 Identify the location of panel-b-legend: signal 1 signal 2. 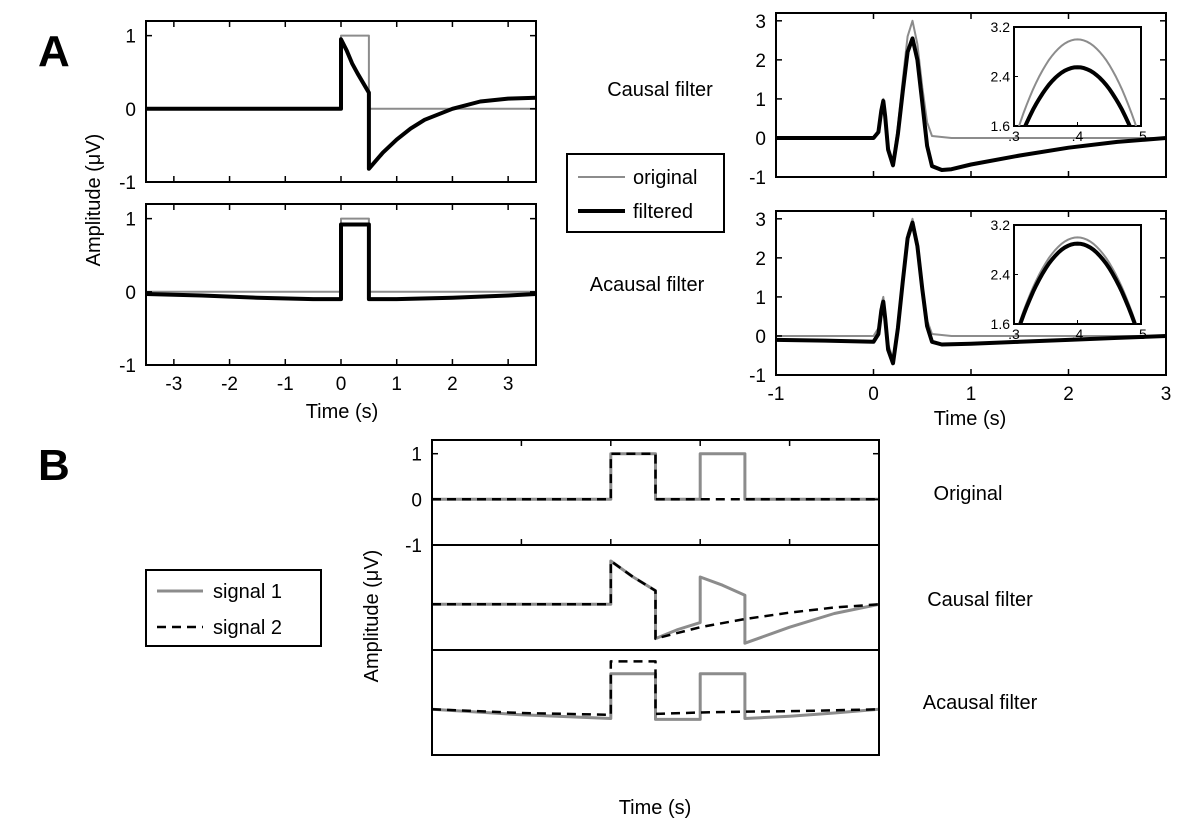
(233, 608).